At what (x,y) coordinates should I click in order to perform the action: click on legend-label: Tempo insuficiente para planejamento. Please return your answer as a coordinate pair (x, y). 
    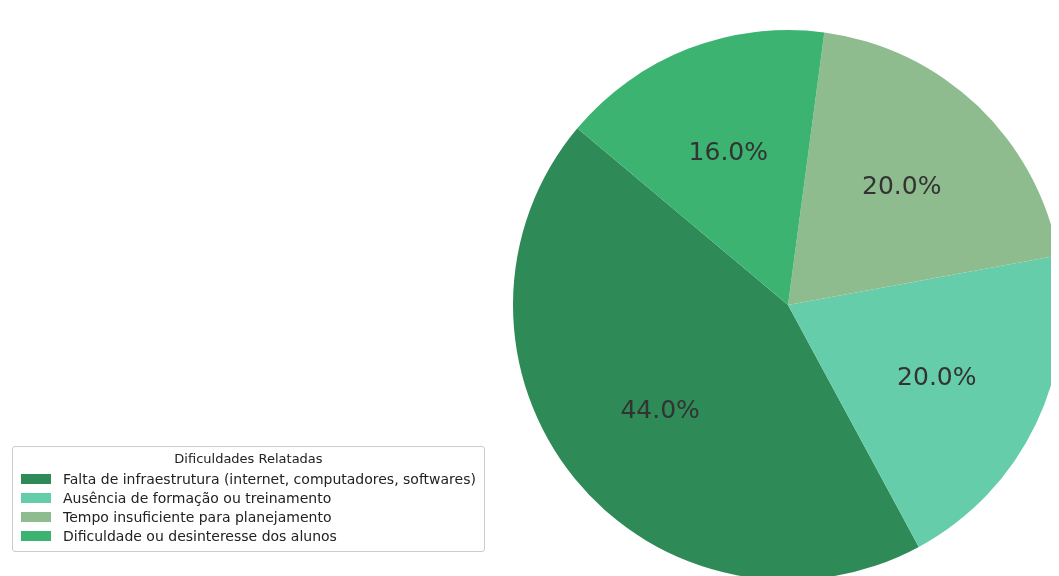
    Looking at the image, I should click on (197, 516).